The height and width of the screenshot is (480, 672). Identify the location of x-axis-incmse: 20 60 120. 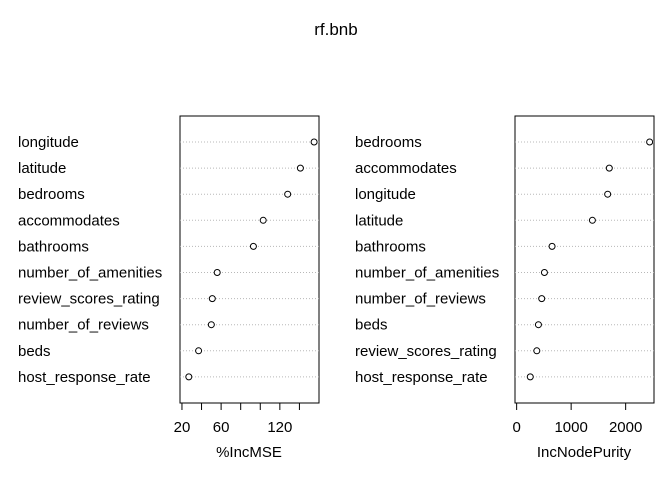
(237, 419).